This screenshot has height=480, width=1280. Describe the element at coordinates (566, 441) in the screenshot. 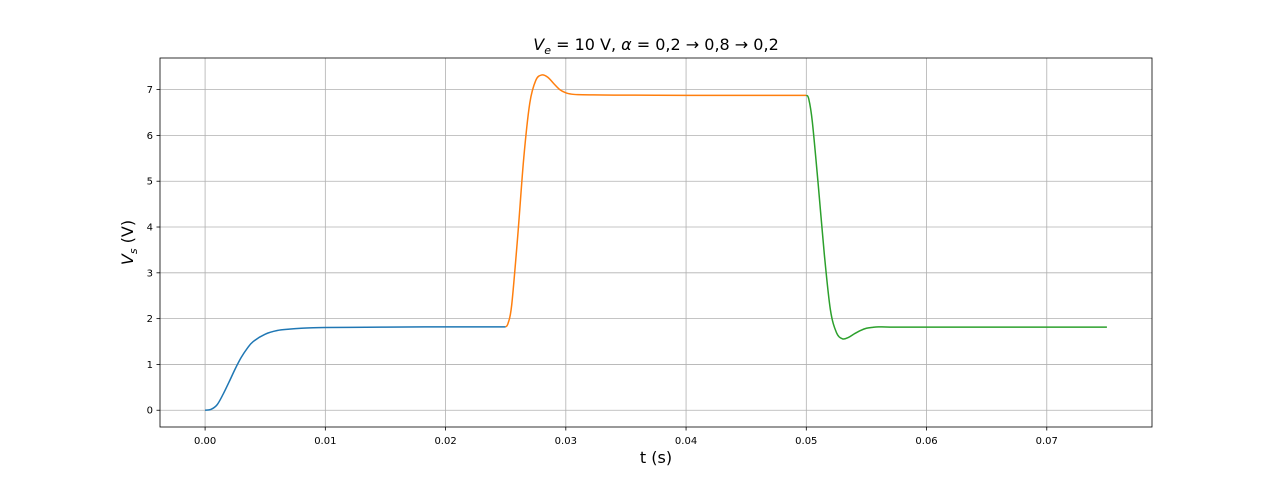

I see `x-tick-label: 0.03` at that location.